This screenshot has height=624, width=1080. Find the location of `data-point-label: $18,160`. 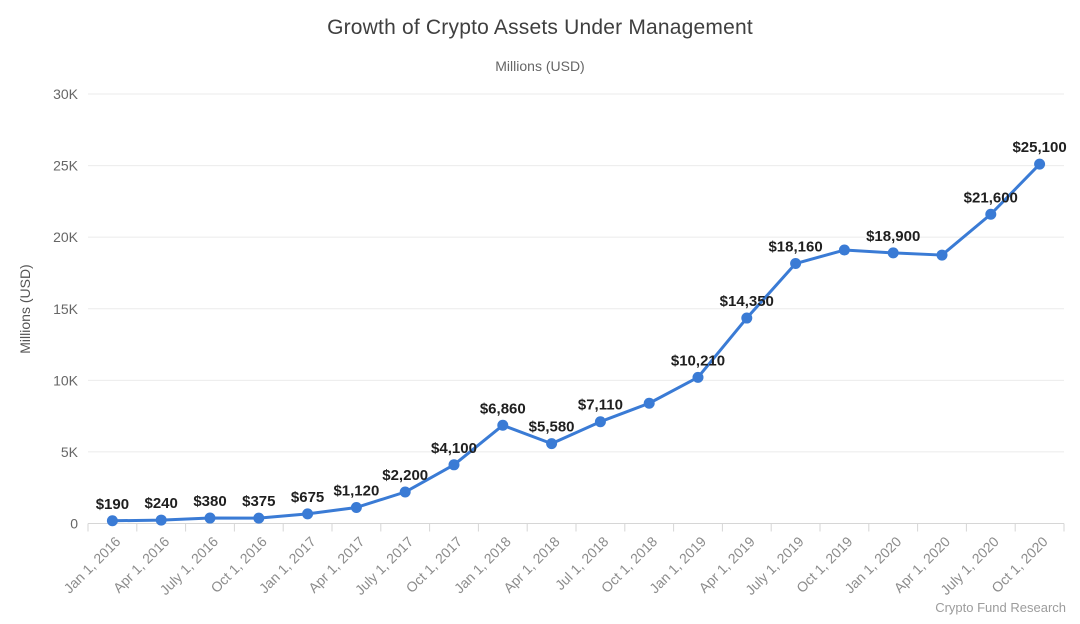

data-point-label: $18,160 is located at coordinates (795, 247).